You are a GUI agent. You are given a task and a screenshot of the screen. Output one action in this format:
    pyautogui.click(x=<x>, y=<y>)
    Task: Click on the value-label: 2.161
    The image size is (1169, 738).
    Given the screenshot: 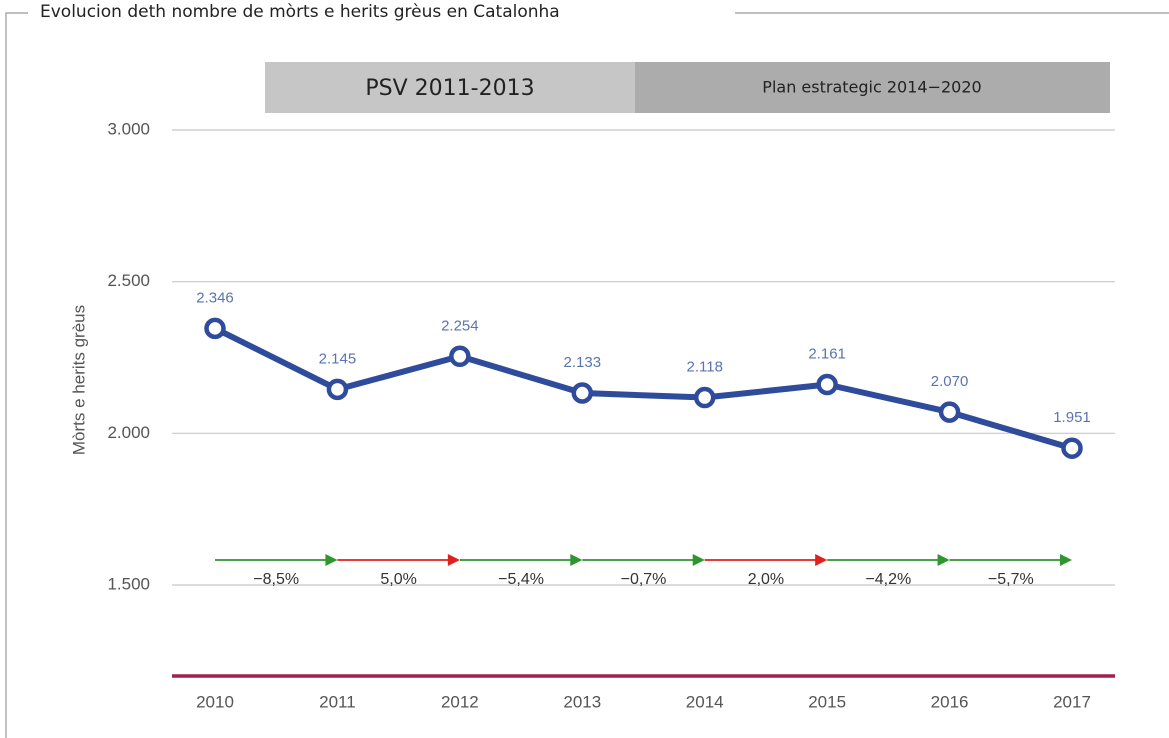 What is the action you would take?
    pyautogui.click(x=827, y=353)
    